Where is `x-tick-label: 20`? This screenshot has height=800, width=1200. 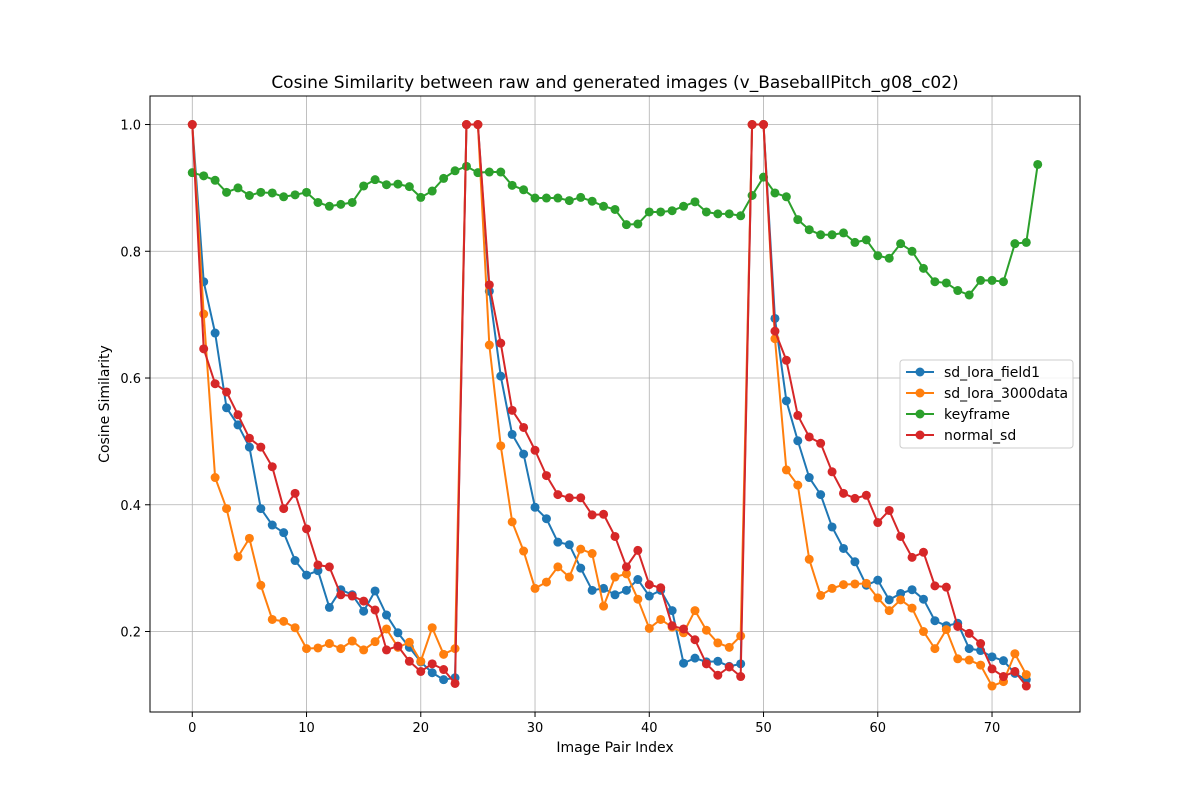 x-tick-label: 20 is located at coordinates (421, 728).